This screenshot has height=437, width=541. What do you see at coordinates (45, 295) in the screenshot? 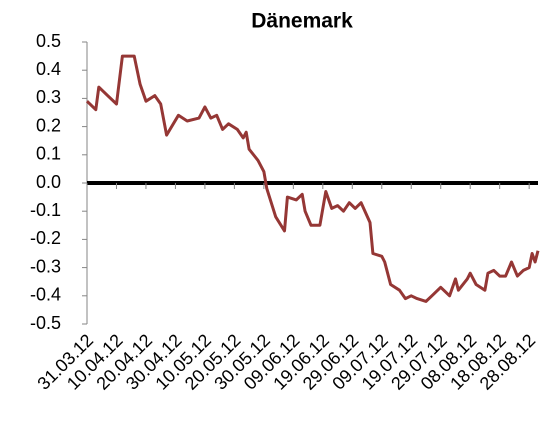
I see `y-tick-label: -0.4` at bounding box center [45, 295].